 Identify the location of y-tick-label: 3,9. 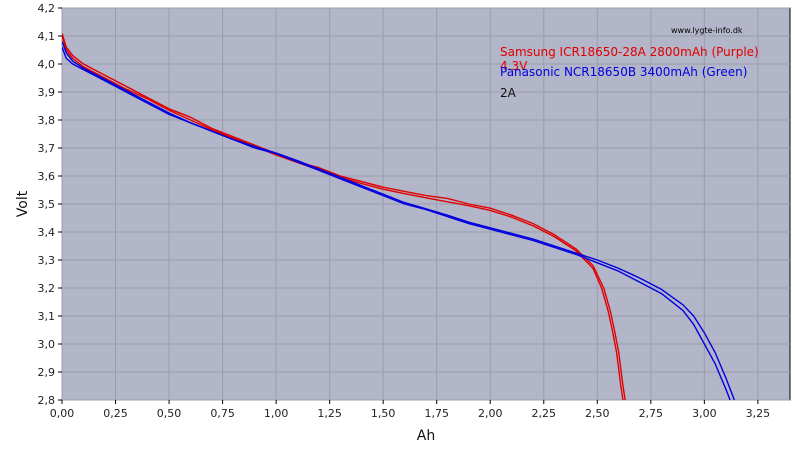
(47, 92).